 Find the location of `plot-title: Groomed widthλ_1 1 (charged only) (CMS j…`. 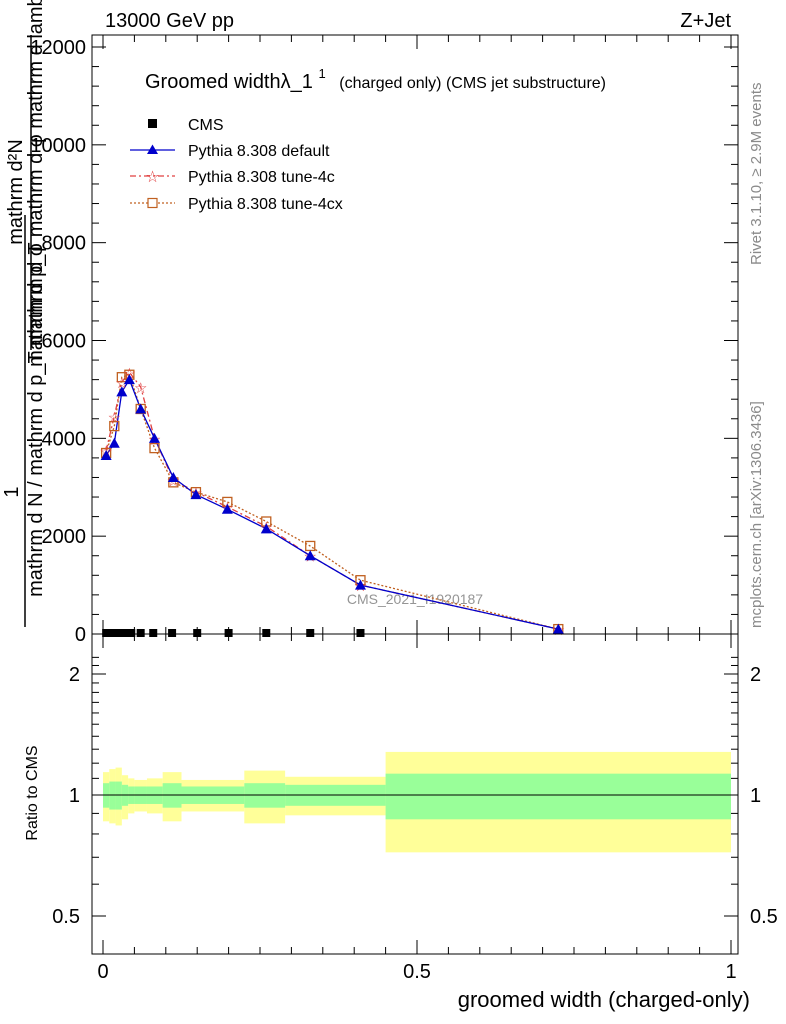

plot-title: Groomed widthλ_1 1 (charged only) (CMS j… is located at coordinates (375, 77).